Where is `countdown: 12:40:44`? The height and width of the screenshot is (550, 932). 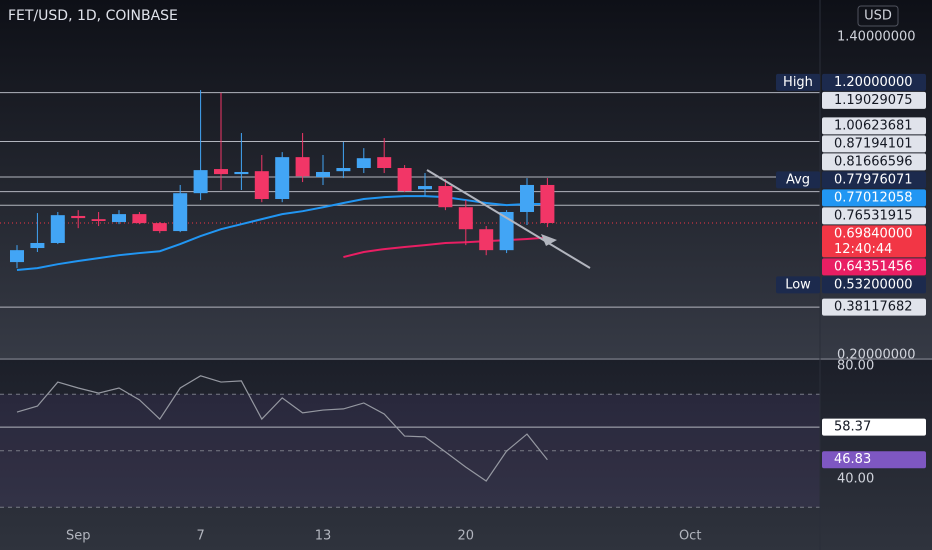 countdown: 12:40:44 is located at coordinates (863, 249).